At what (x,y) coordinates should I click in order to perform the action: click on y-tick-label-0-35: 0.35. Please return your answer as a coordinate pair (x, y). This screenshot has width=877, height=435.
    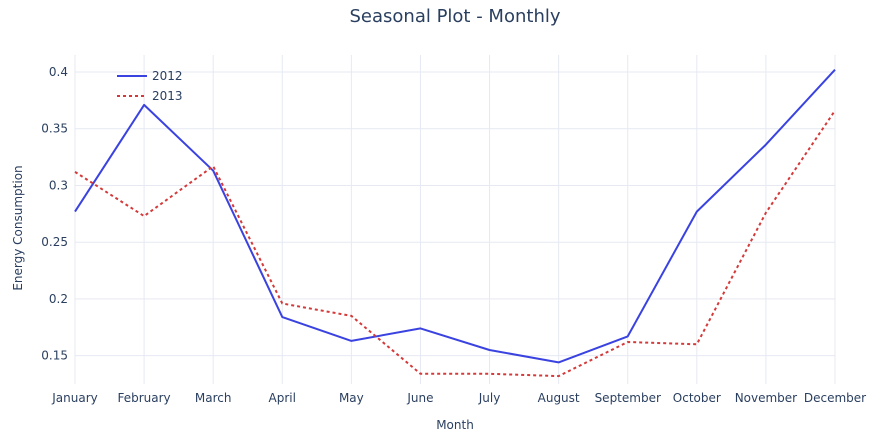
    Looking at the image, I should click on (54, 129).